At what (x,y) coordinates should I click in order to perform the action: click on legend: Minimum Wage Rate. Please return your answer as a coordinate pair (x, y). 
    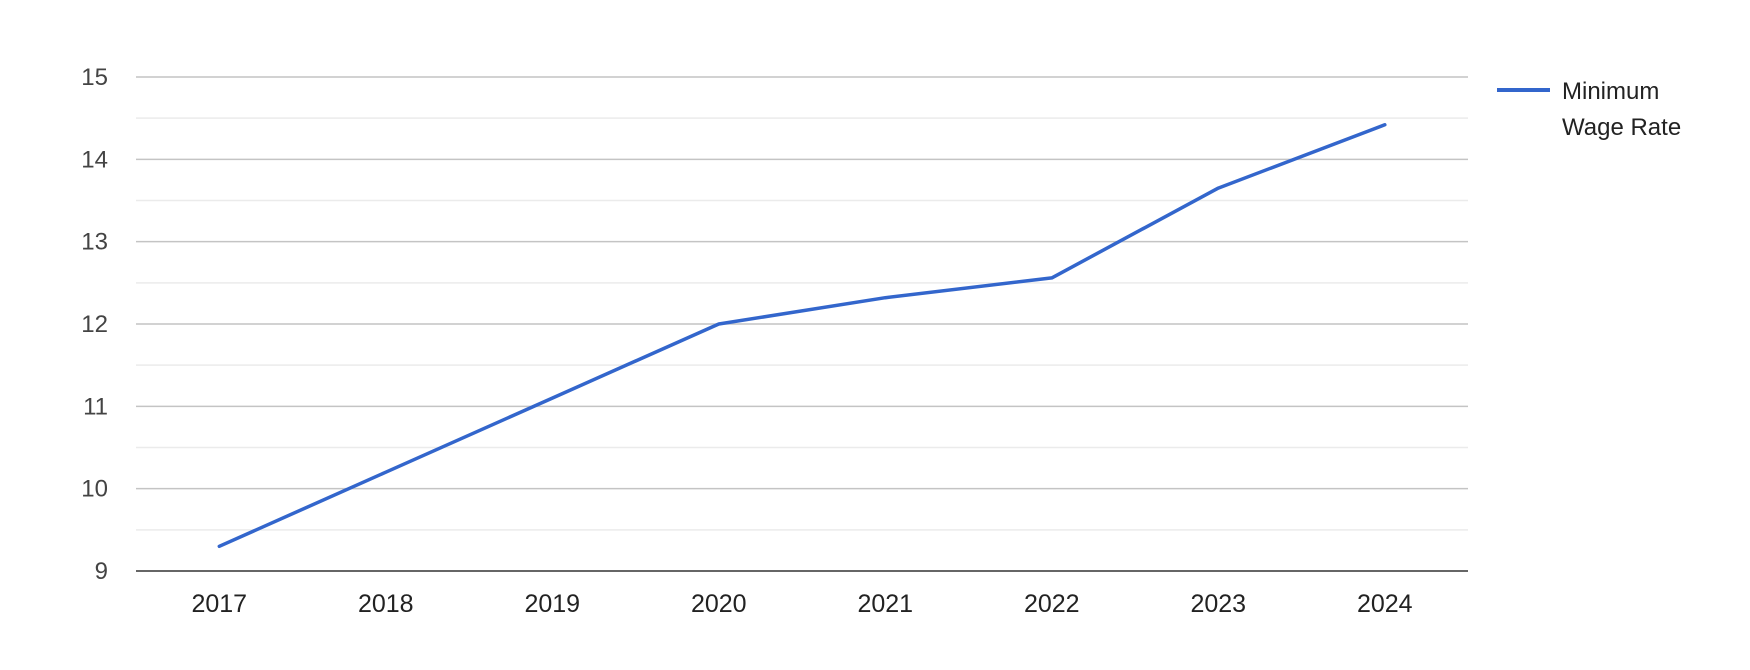
    Looking at the image, I should click on (1589, 109).